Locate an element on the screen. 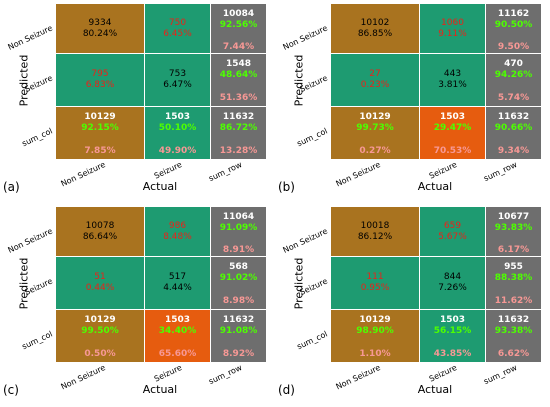 The width and height of the screenshot is (550, 407). matrix-cell: 750 6.45% is located at coordinates (177, 28).